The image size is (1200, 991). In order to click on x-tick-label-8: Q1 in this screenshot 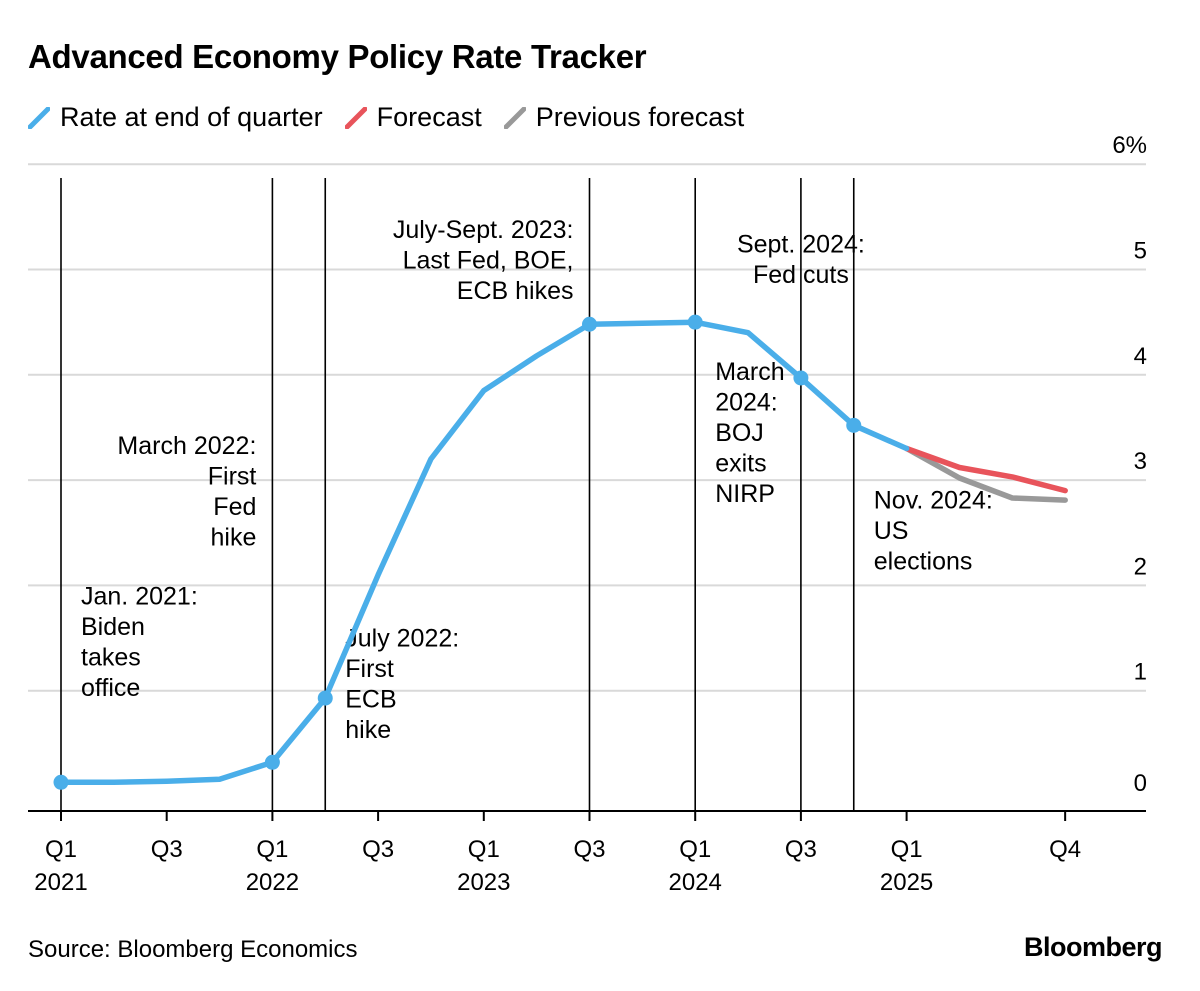, I will do `click(907, 849)`.